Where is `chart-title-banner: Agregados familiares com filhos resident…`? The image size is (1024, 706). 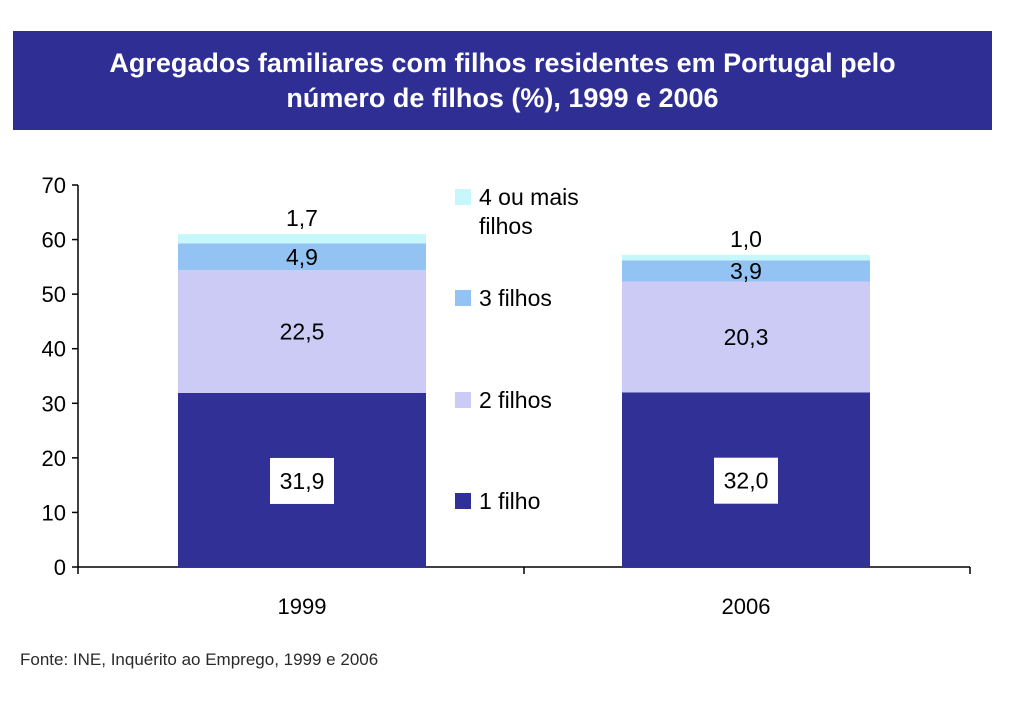 chart-title-banner: Agregados familiares com filhos resident… is located at coordinates (502, 80).